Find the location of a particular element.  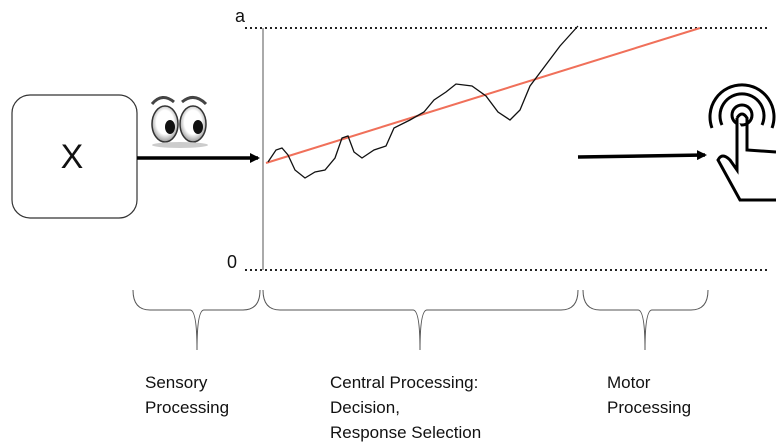

evidence-path is located at coordinates (423, 102).